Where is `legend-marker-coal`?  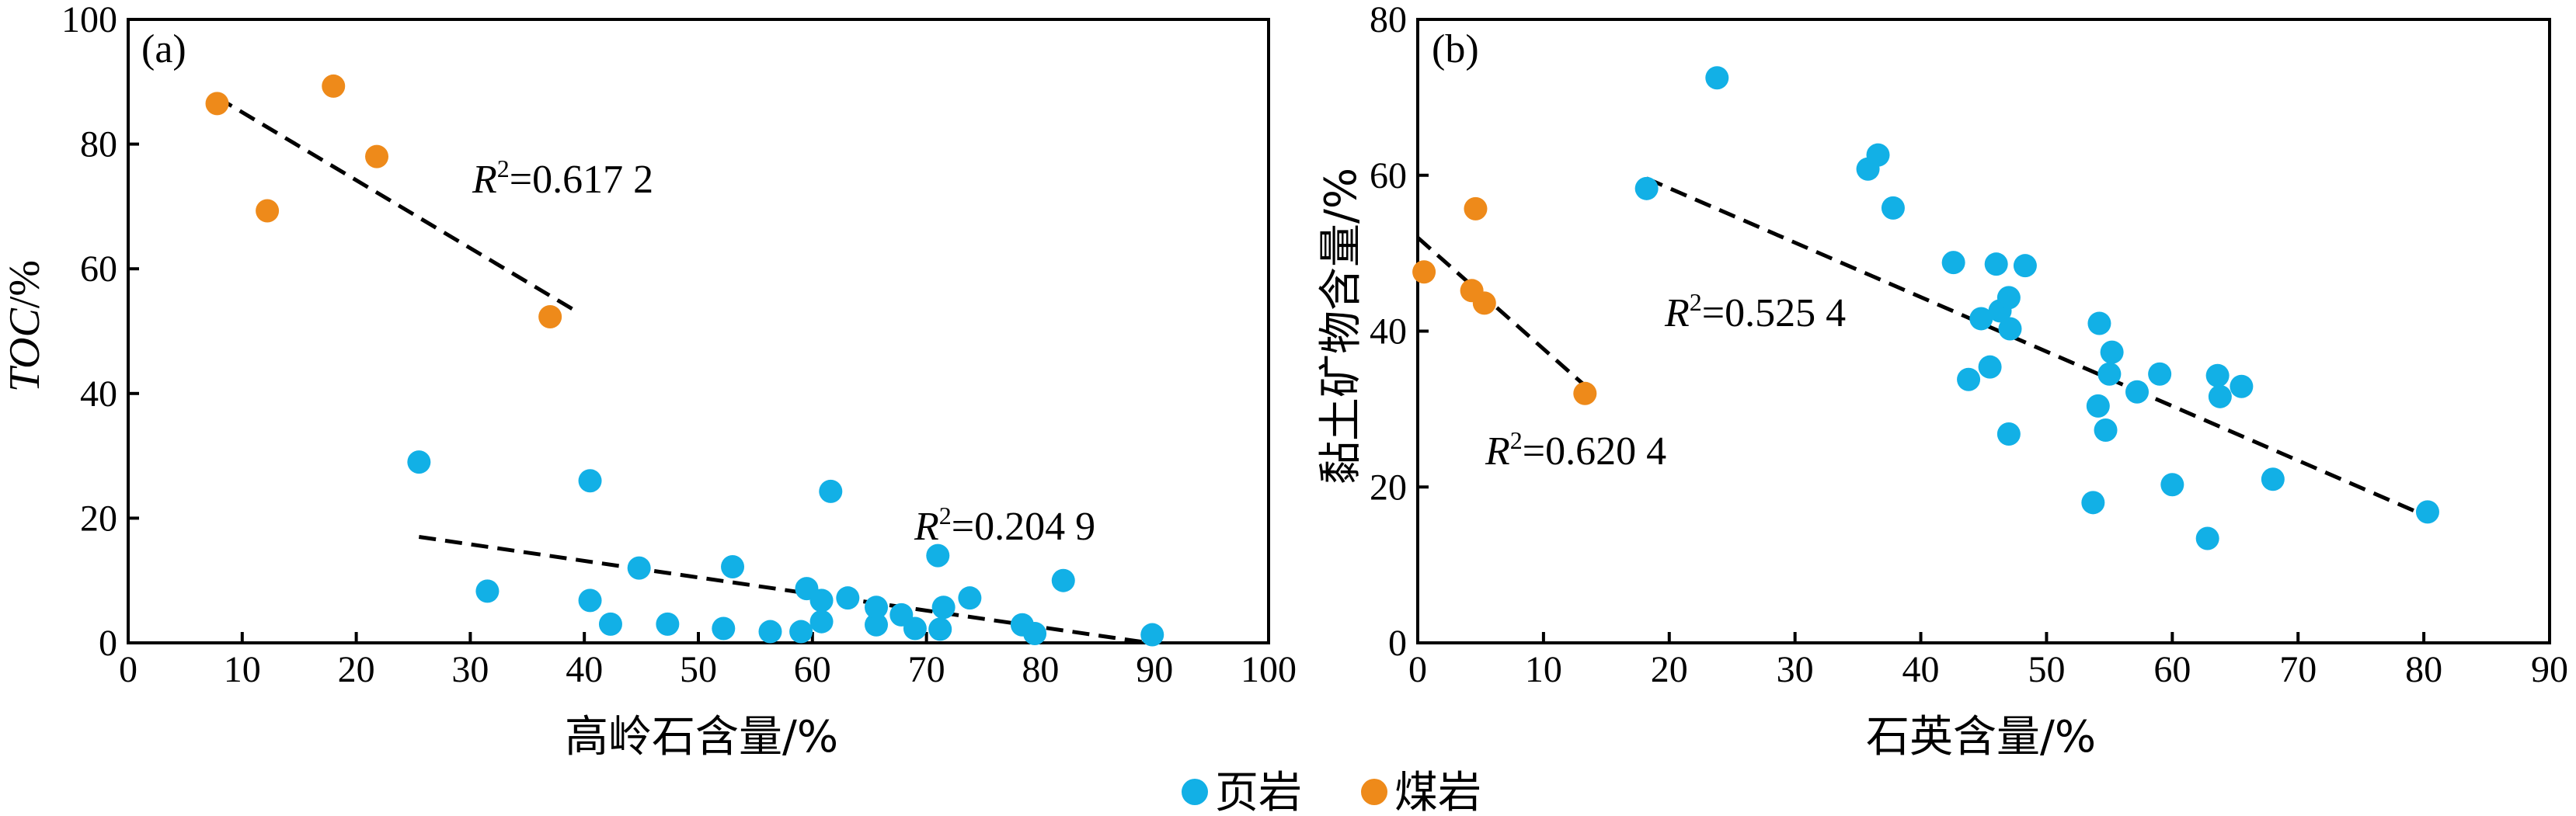
legend-marker-coal is located at coordinates (1374, 792).